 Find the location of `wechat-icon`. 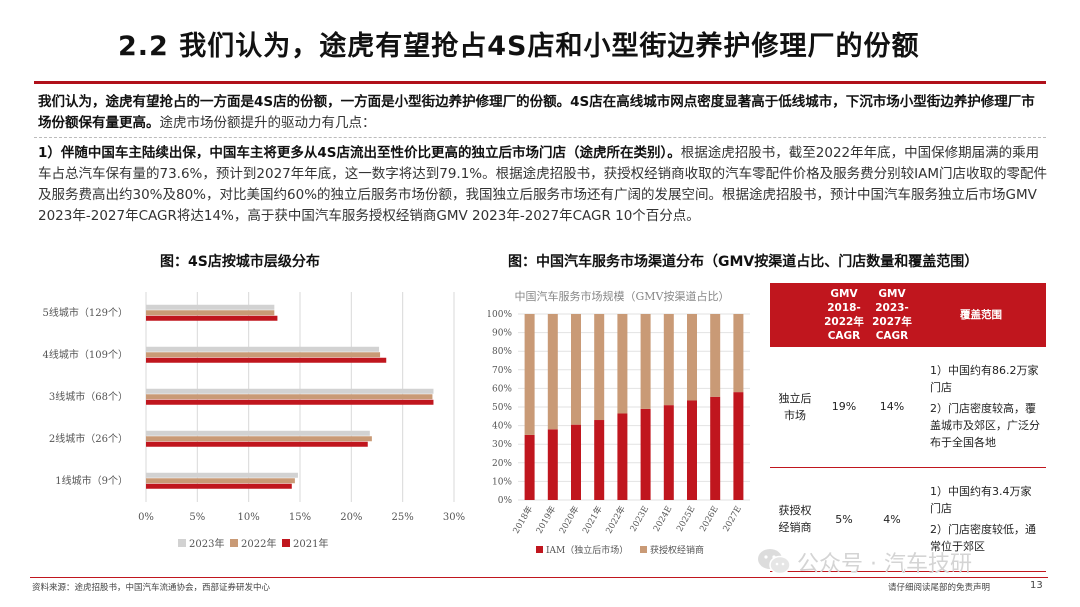

wechat-icon is located at coordinates (774, 562).